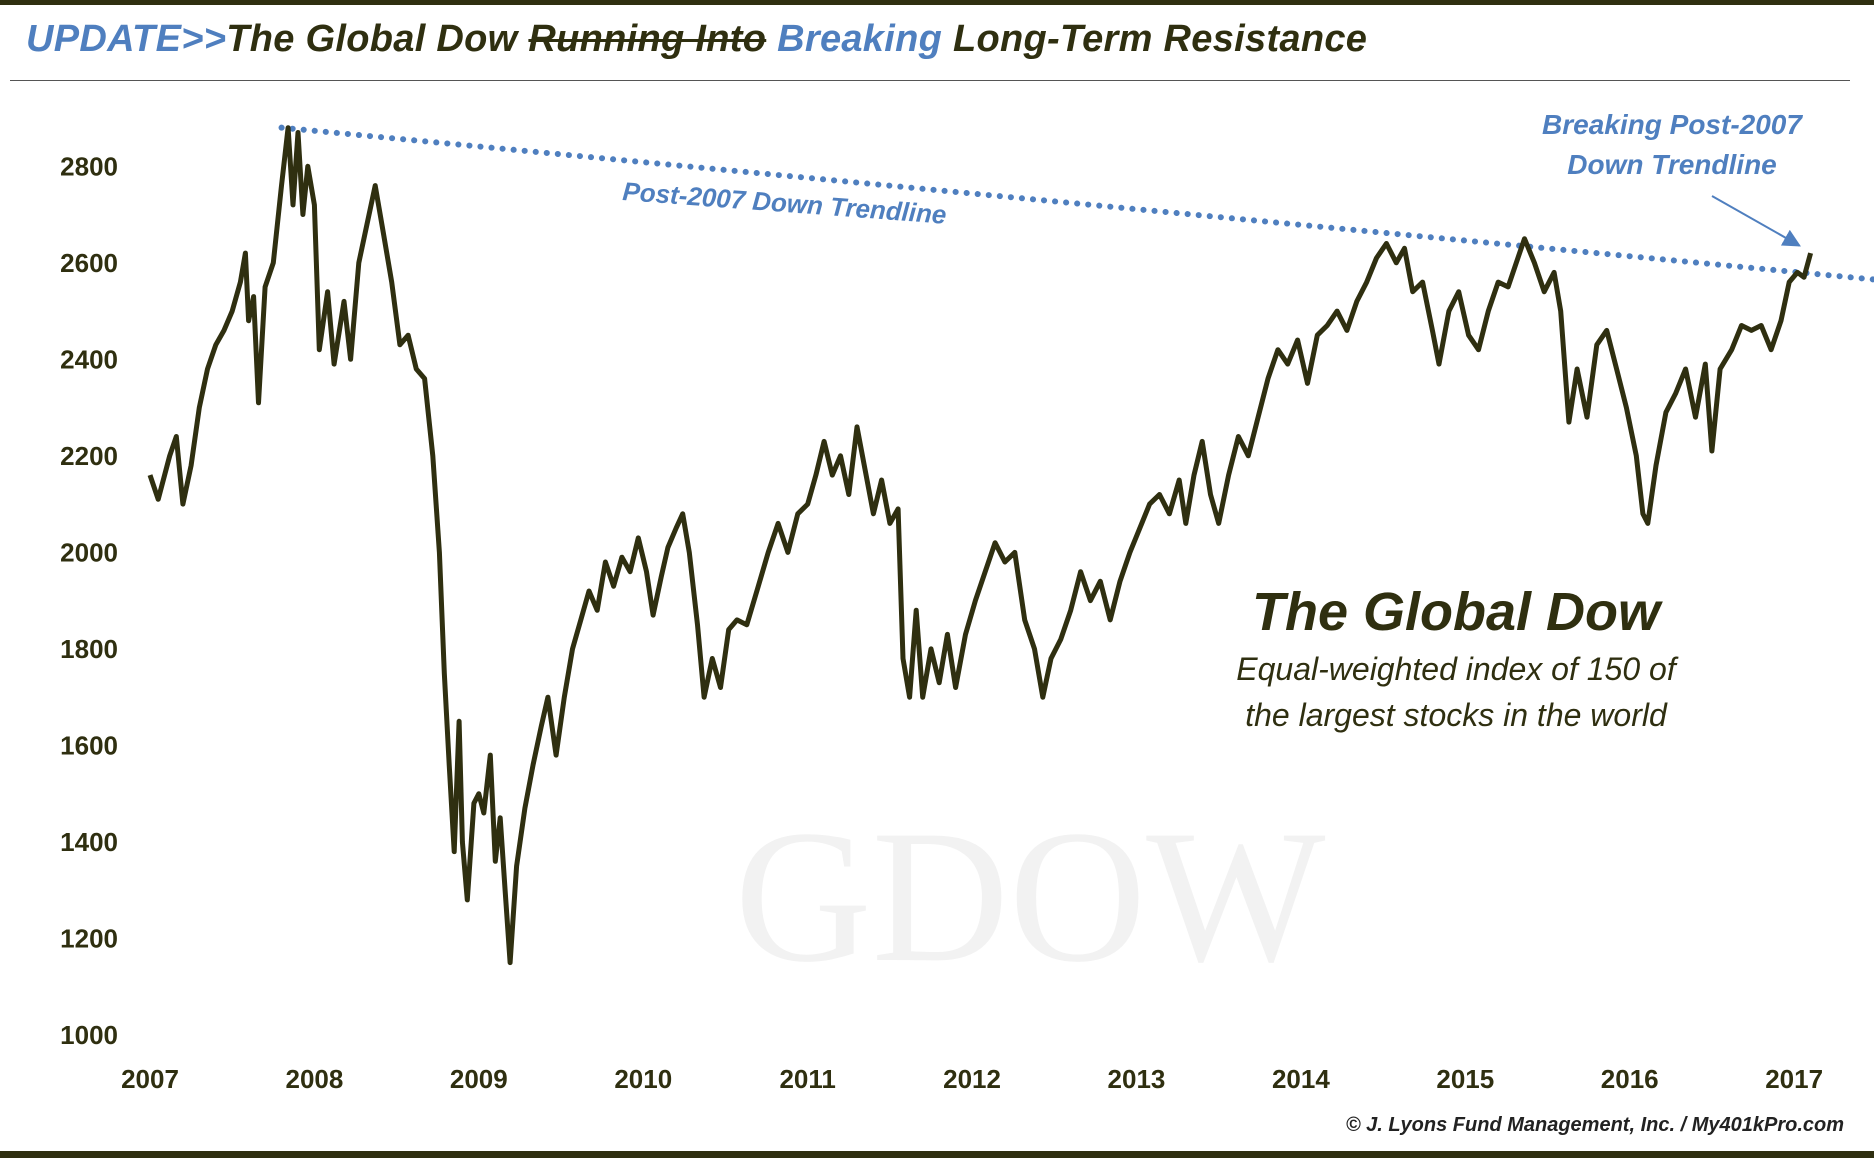 This screenshot has height=1158, width=1874. I want to click on annotation-line2: Down Trendline, so click(1672, 164).